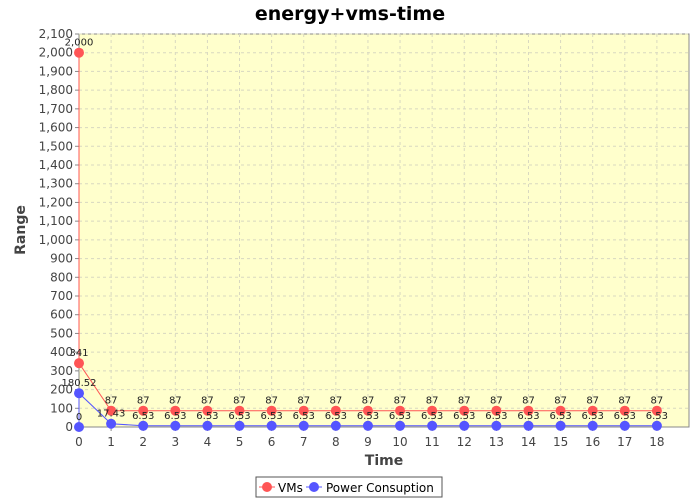 This screenshot has width=700, height=500. What do you see at coordinates (656, 442) in the screenshot?
I see `x-tick-label: 18` at bounding box center [656, 442].